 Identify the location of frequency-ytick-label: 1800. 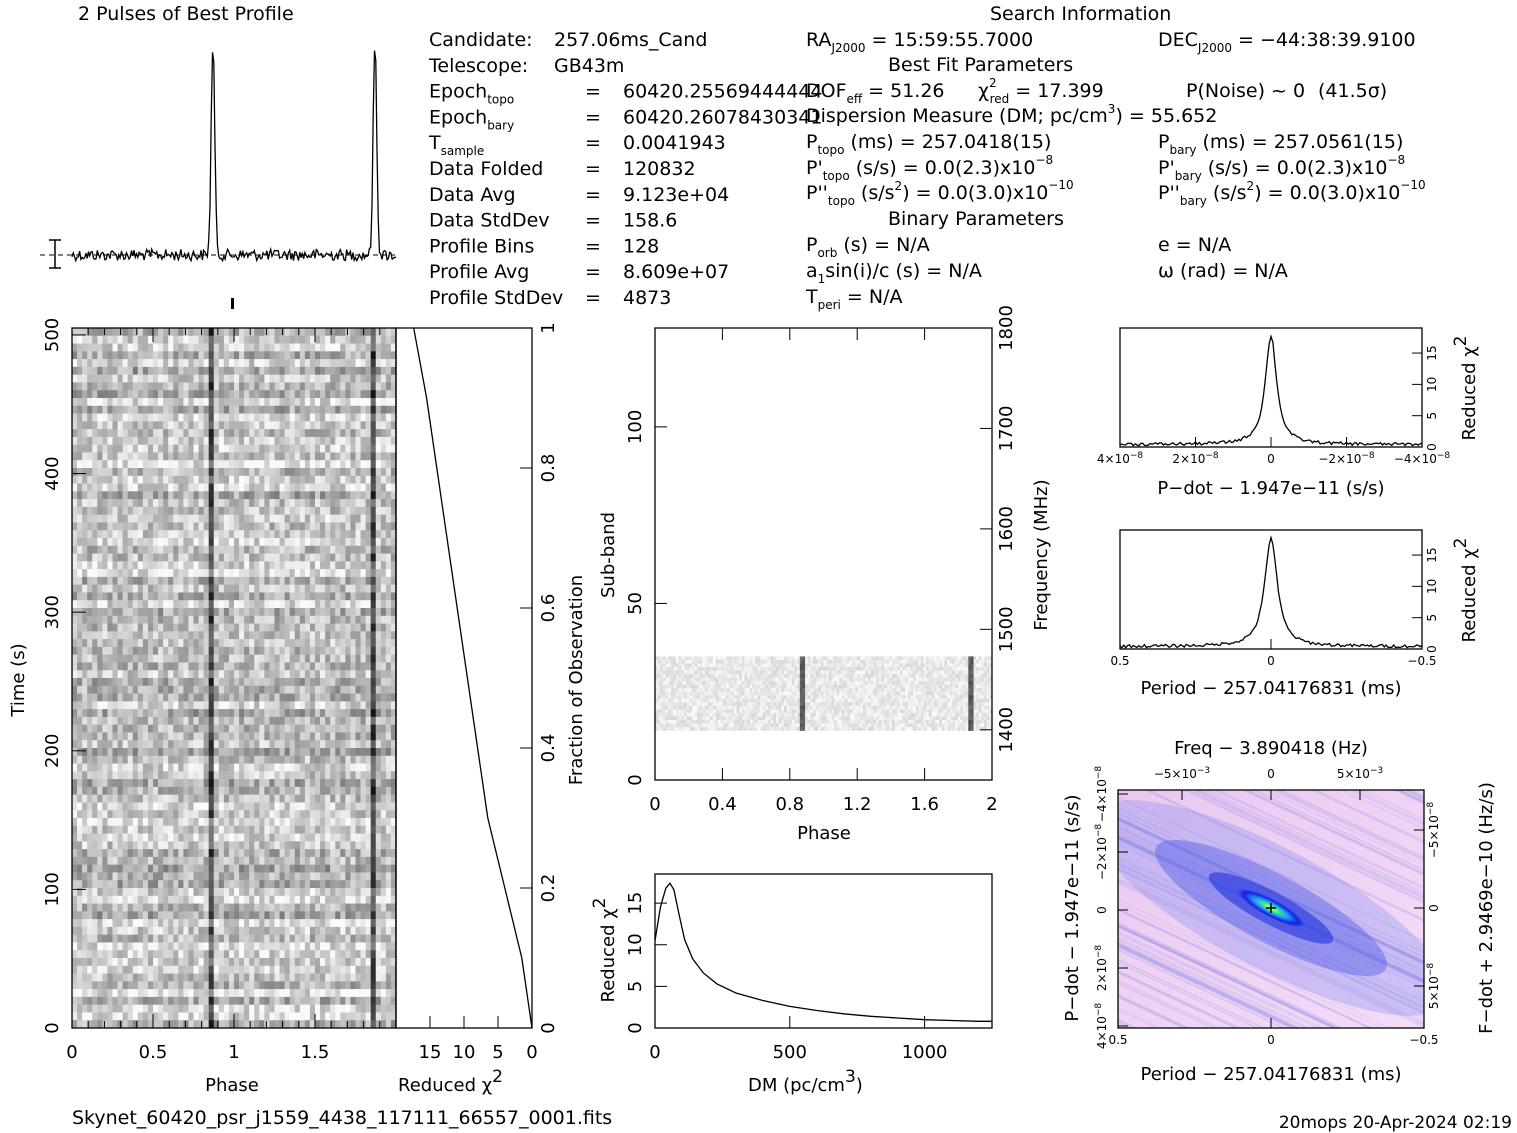
(1006, 328).